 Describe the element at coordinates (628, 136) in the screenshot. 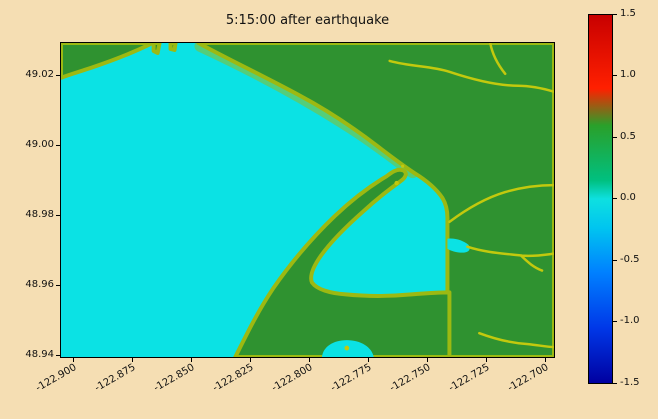

I see `colorbar-tick-label: 0.5` at that location.